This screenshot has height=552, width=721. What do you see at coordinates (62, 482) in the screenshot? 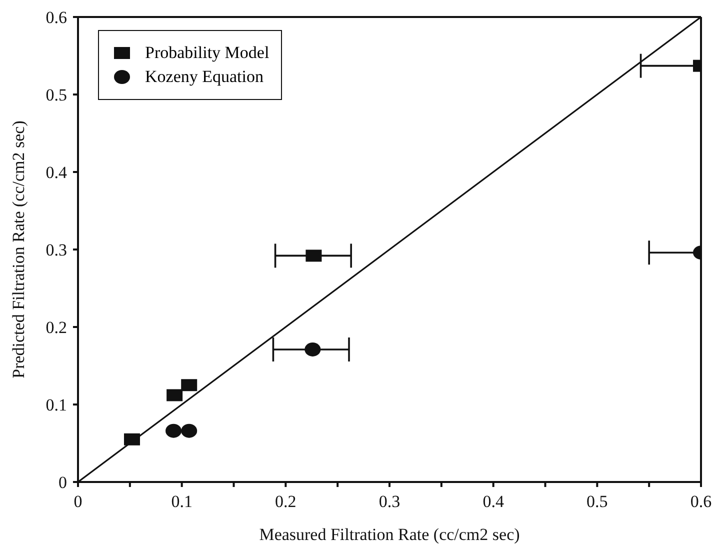
I see `y-tick-label: 0` at bounding box center [62, 482].